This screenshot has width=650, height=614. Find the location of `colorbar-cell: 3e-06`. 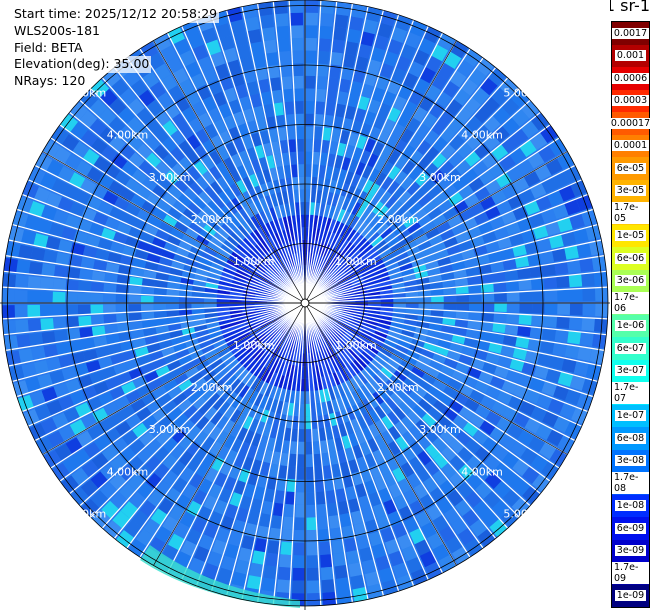

colorbar-cell: 3e-06 is located at coordinates (630, 280).